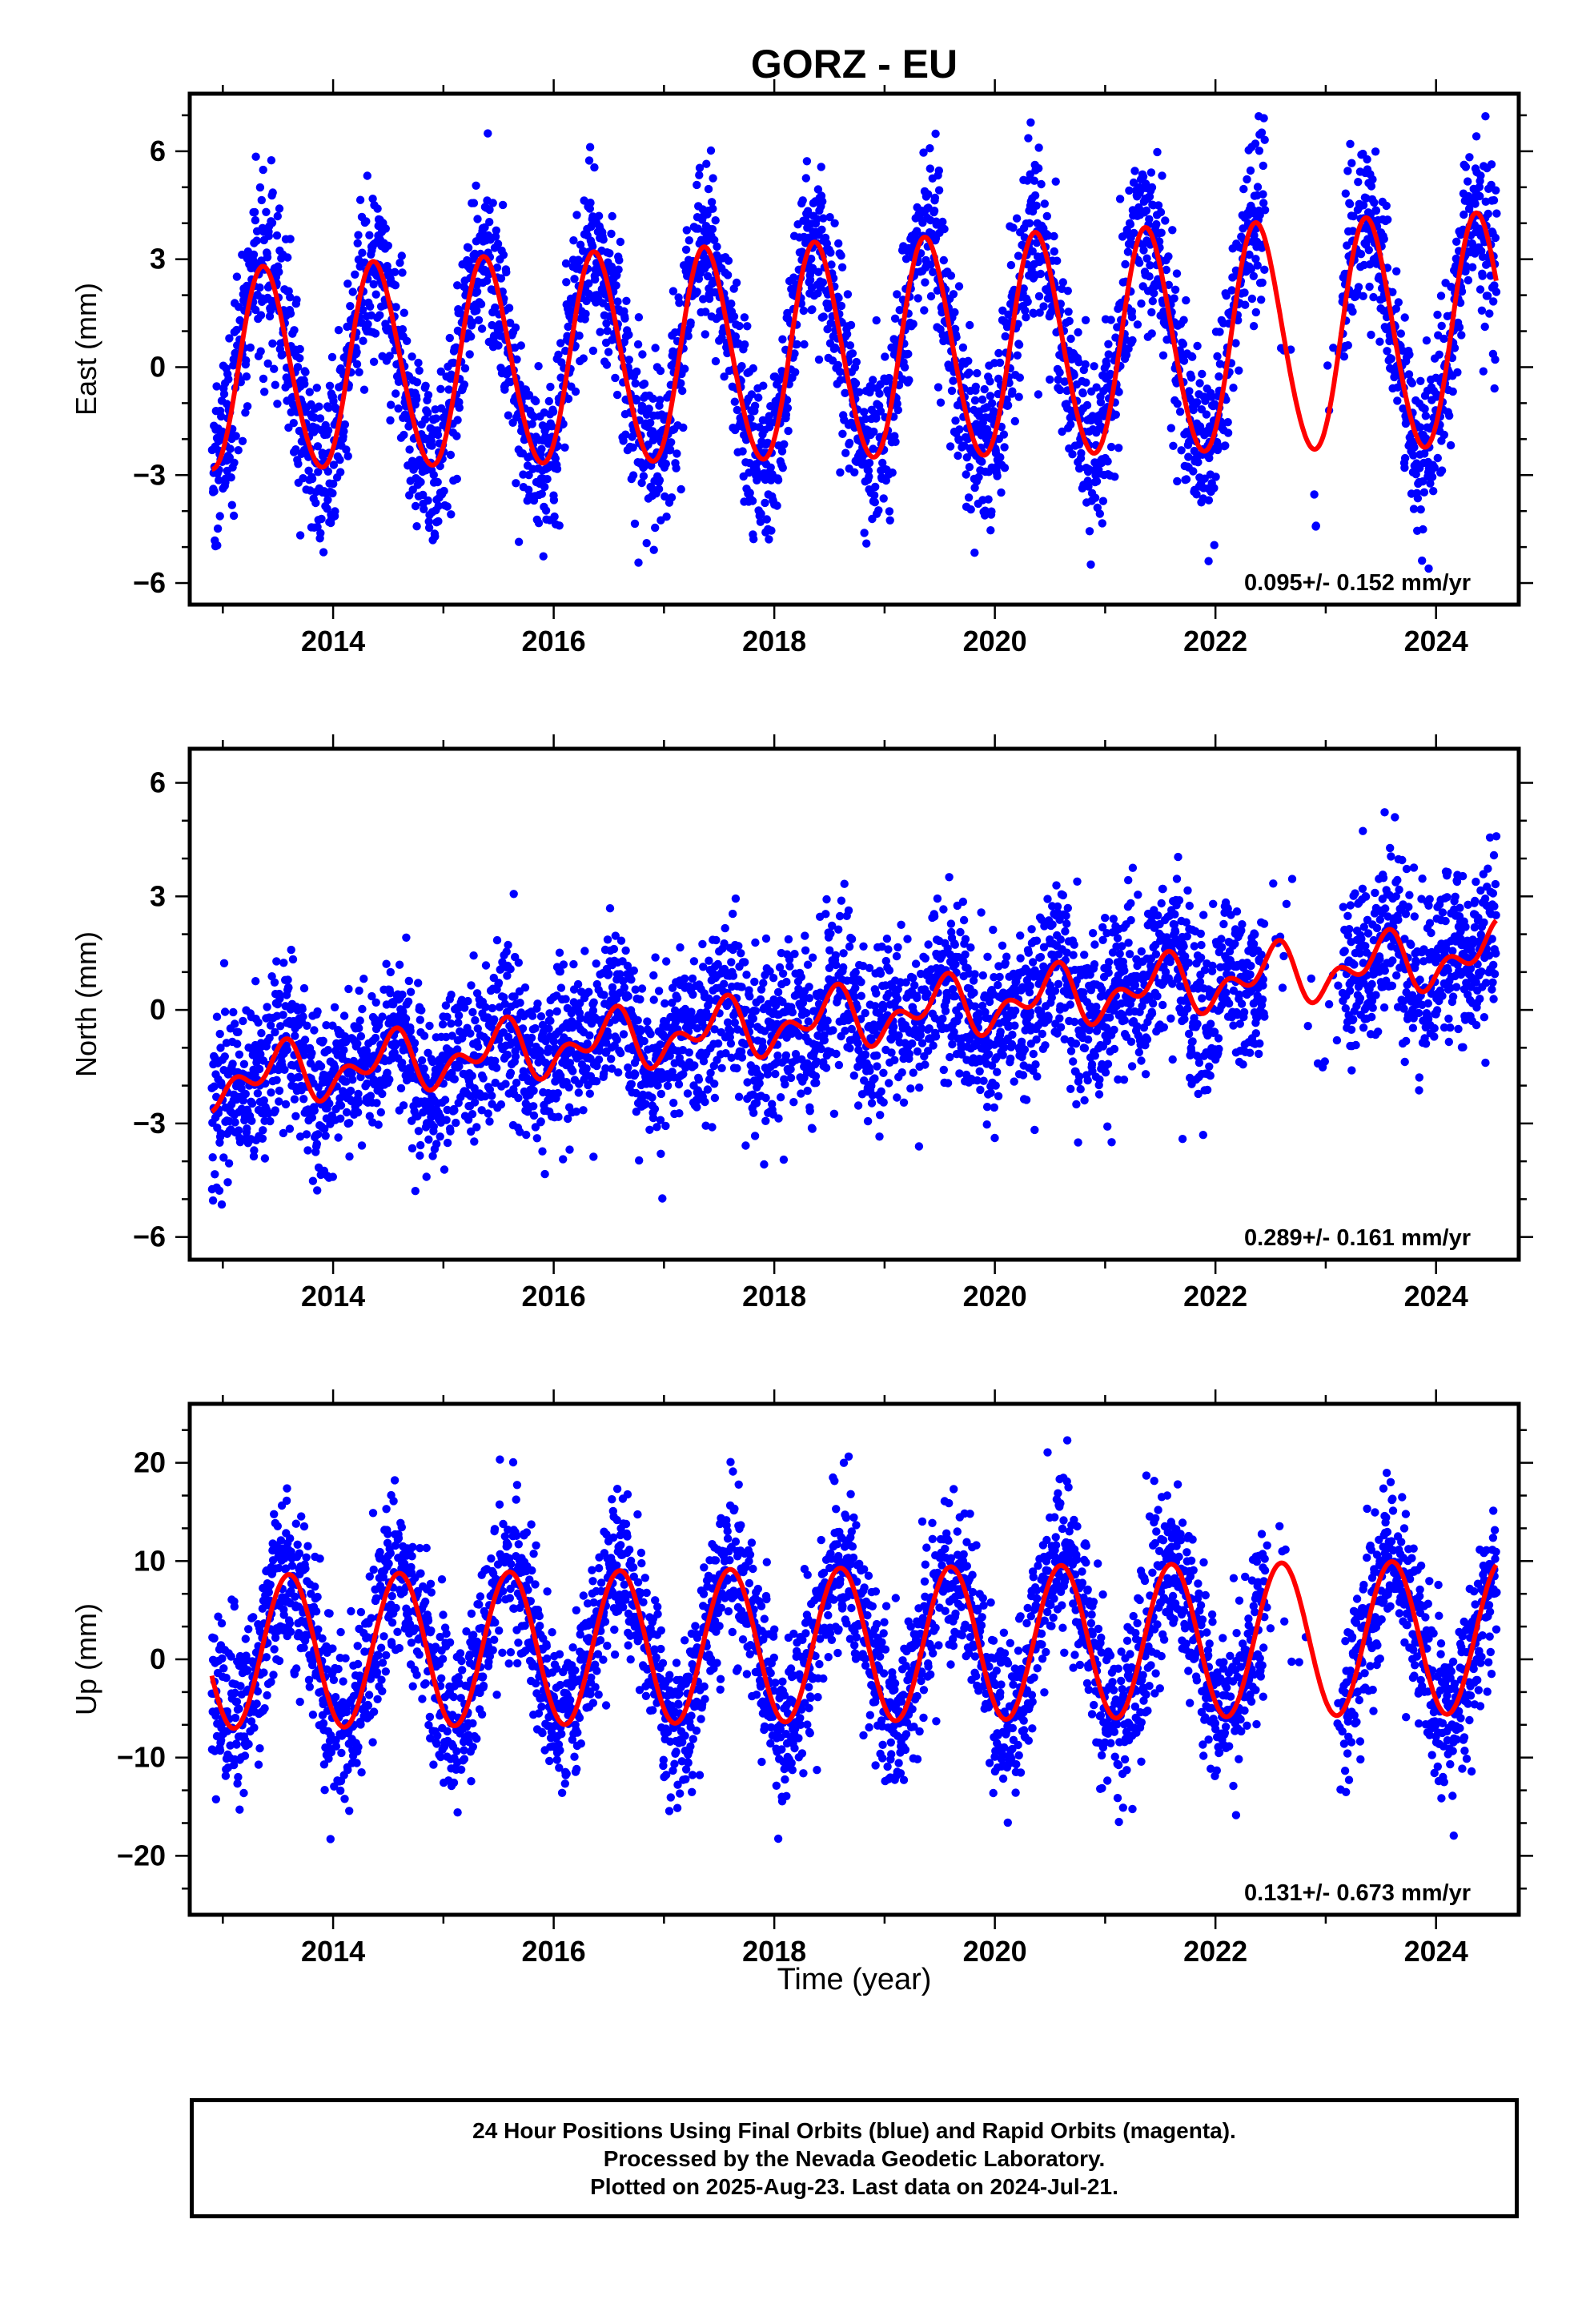 Image resolution: width=1582 pixels, height=2324 pixels. I want to click on east-x-tick-label: 2024, so click(1436, 641).